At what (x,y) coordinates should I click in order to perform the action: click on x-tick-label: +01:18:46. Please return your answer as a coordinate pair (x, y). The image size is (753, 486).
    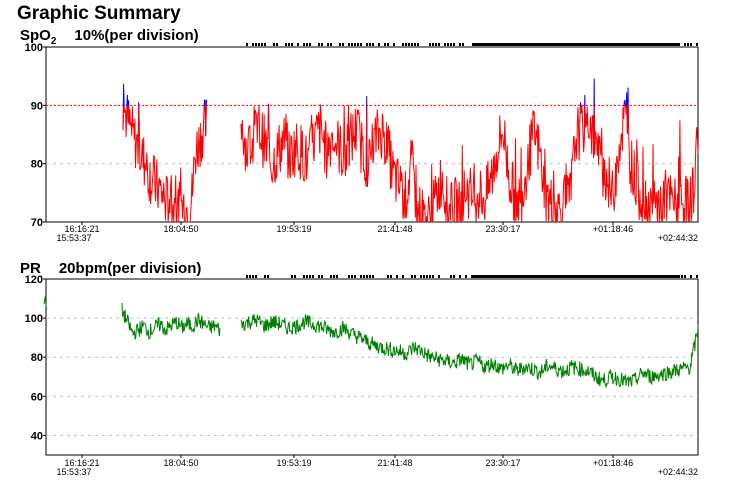
    Looking at the image, I should click on (613, 463).